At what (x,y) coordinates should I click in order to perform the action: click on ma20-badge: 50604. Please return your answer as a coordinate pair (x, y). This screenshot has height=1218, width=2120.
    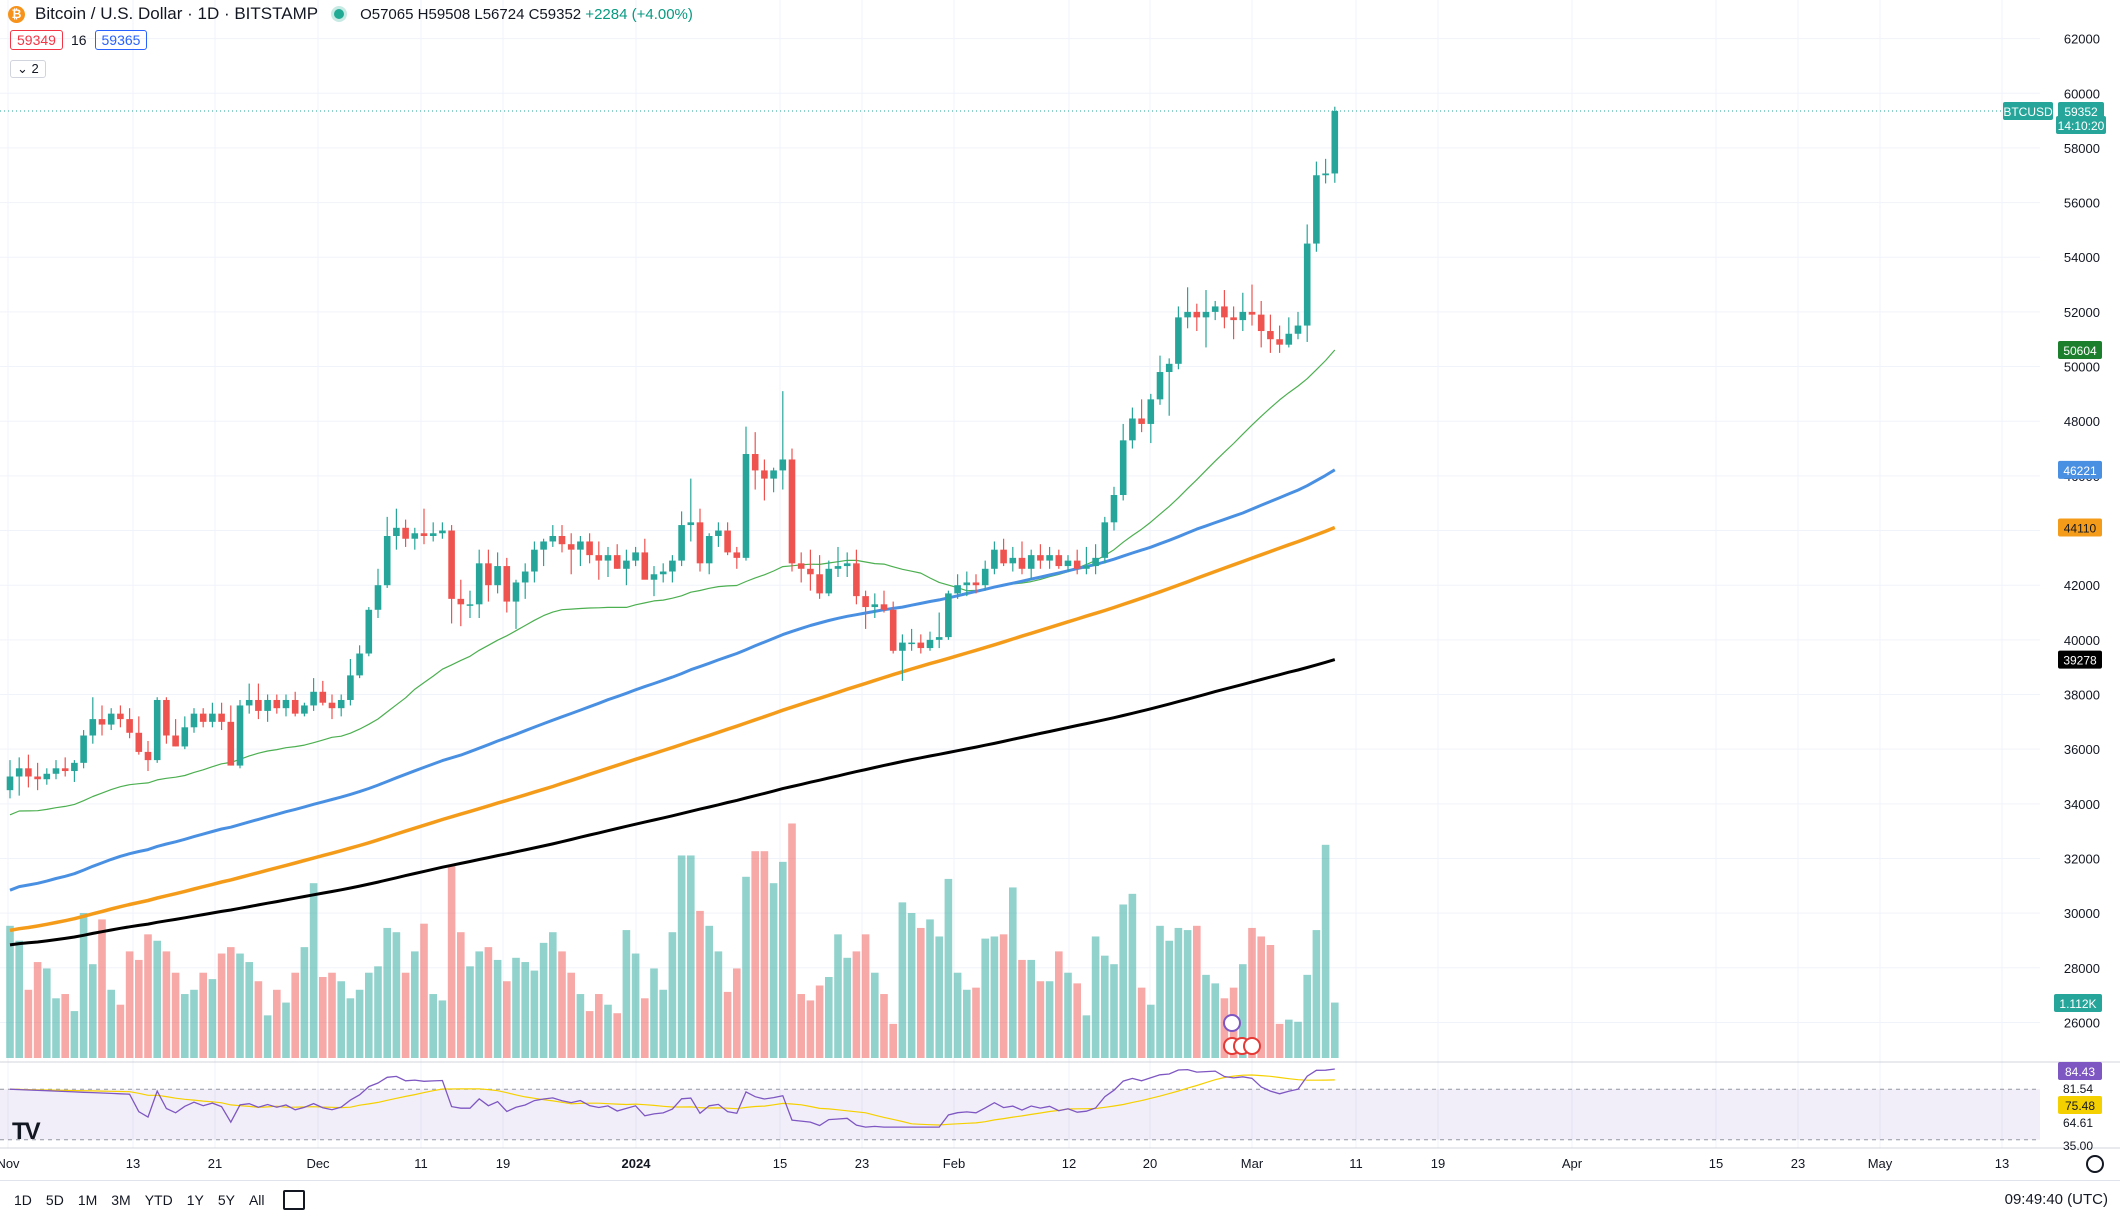
    Looking at the image, I should click on (2080, 351).